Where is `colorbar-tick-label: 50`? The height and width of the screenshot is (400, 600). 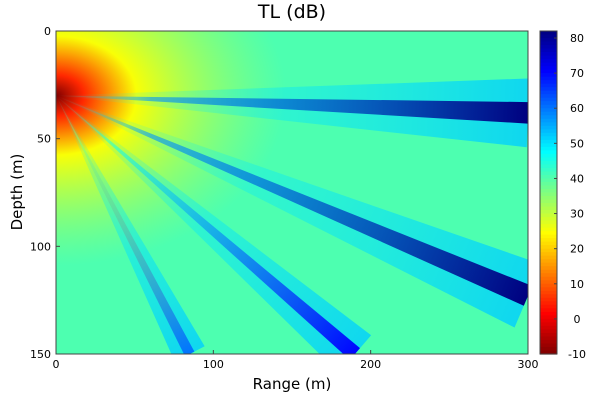
colorbar-tick-label: 50 is located at coordinates (577, 143).